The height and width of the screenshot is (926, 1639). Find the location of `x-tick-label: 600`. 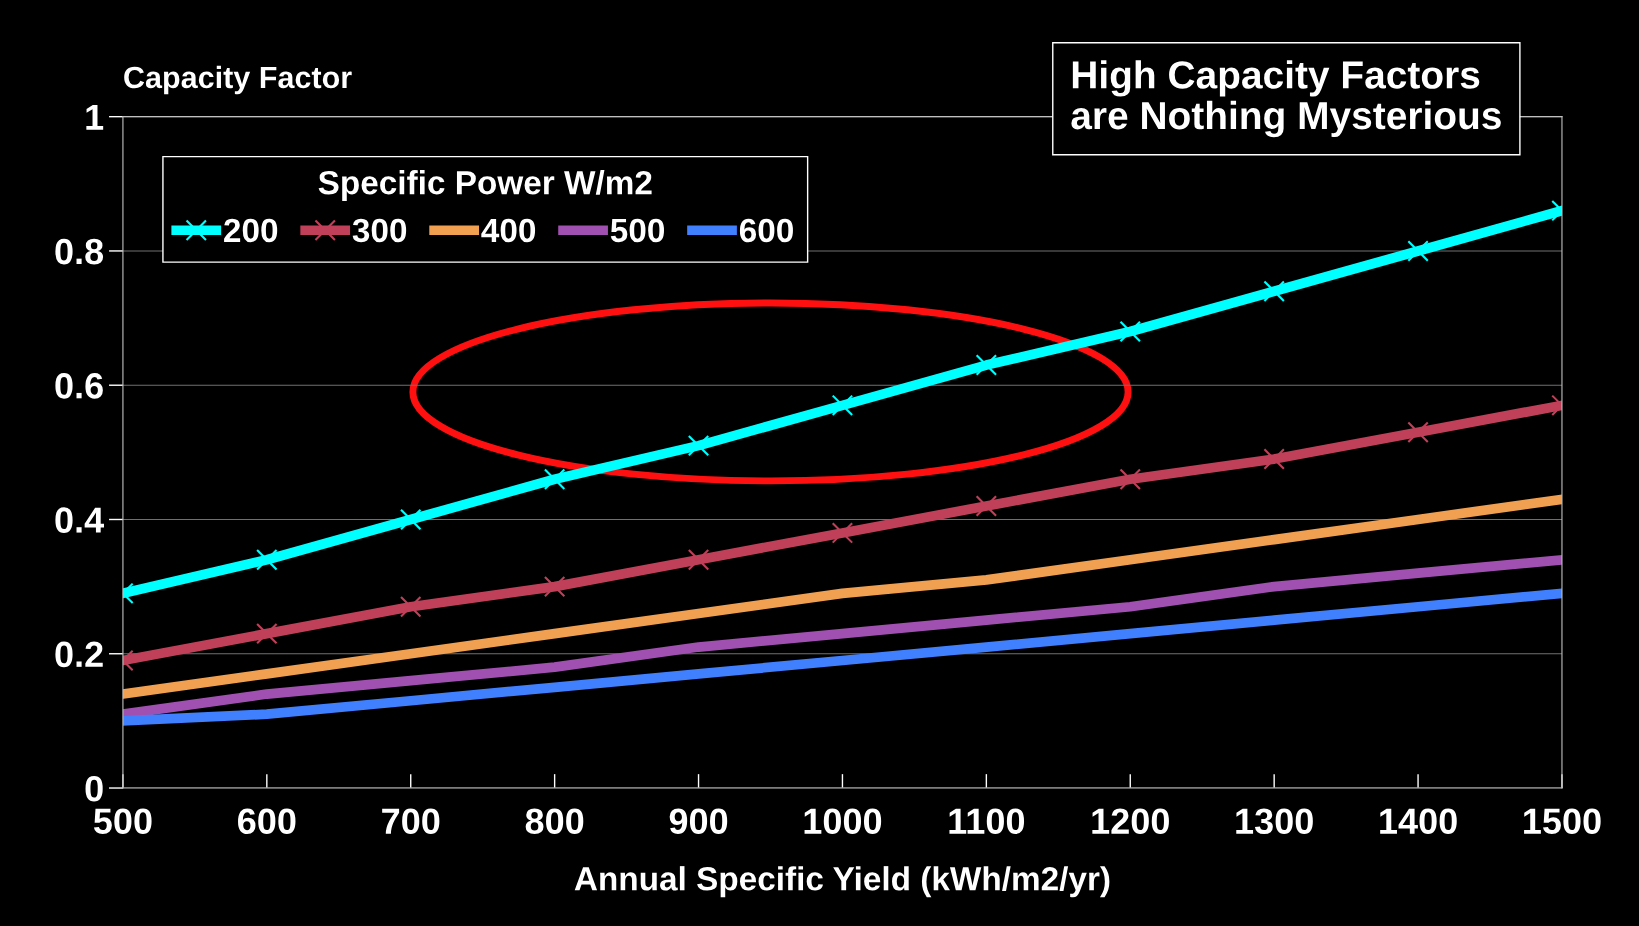

x-tick-label: 600 is located at coordinates (267, 821).